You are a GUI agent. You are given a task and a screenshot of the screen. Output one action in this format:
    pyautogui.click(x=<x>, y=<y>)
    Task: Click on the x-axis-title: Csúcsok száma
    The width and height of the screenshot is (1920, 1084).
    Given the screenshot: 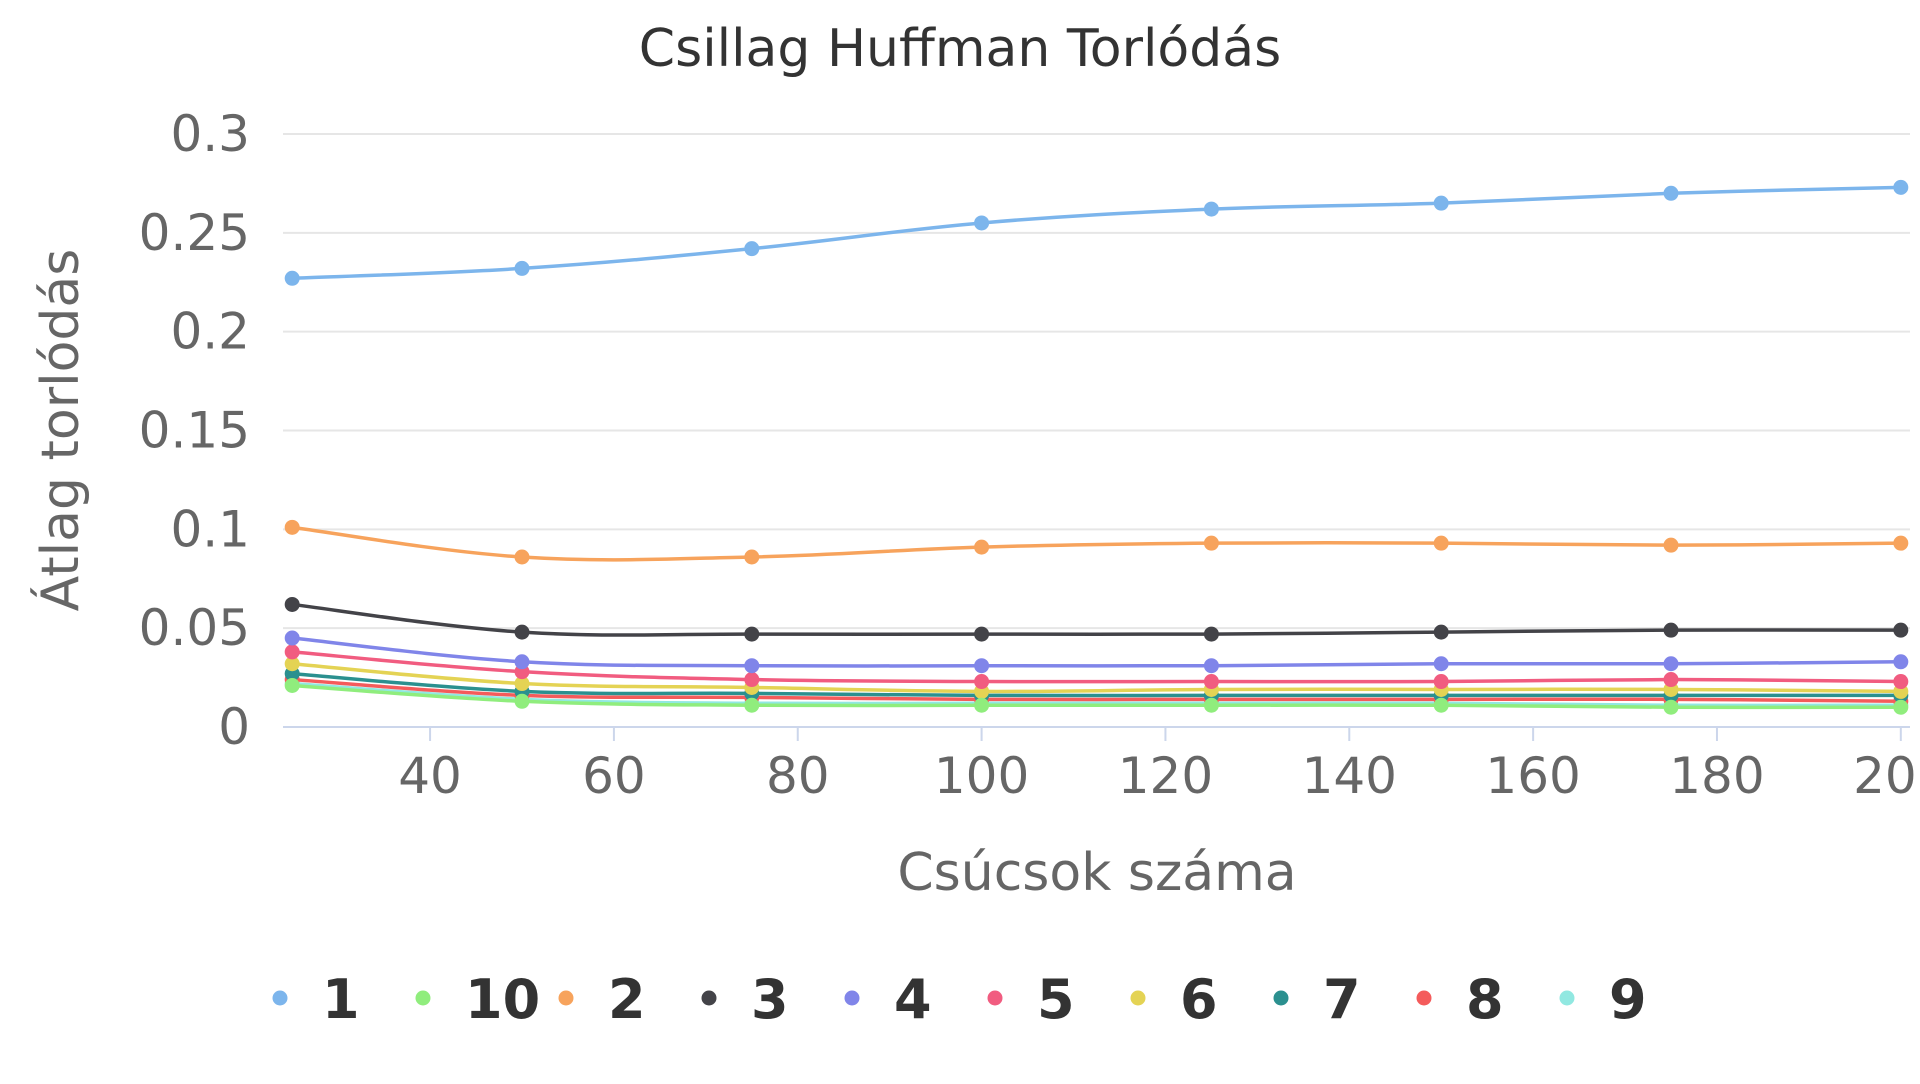 What is the action you would take?
    pyautogui.click(x=1096, y=873)
    